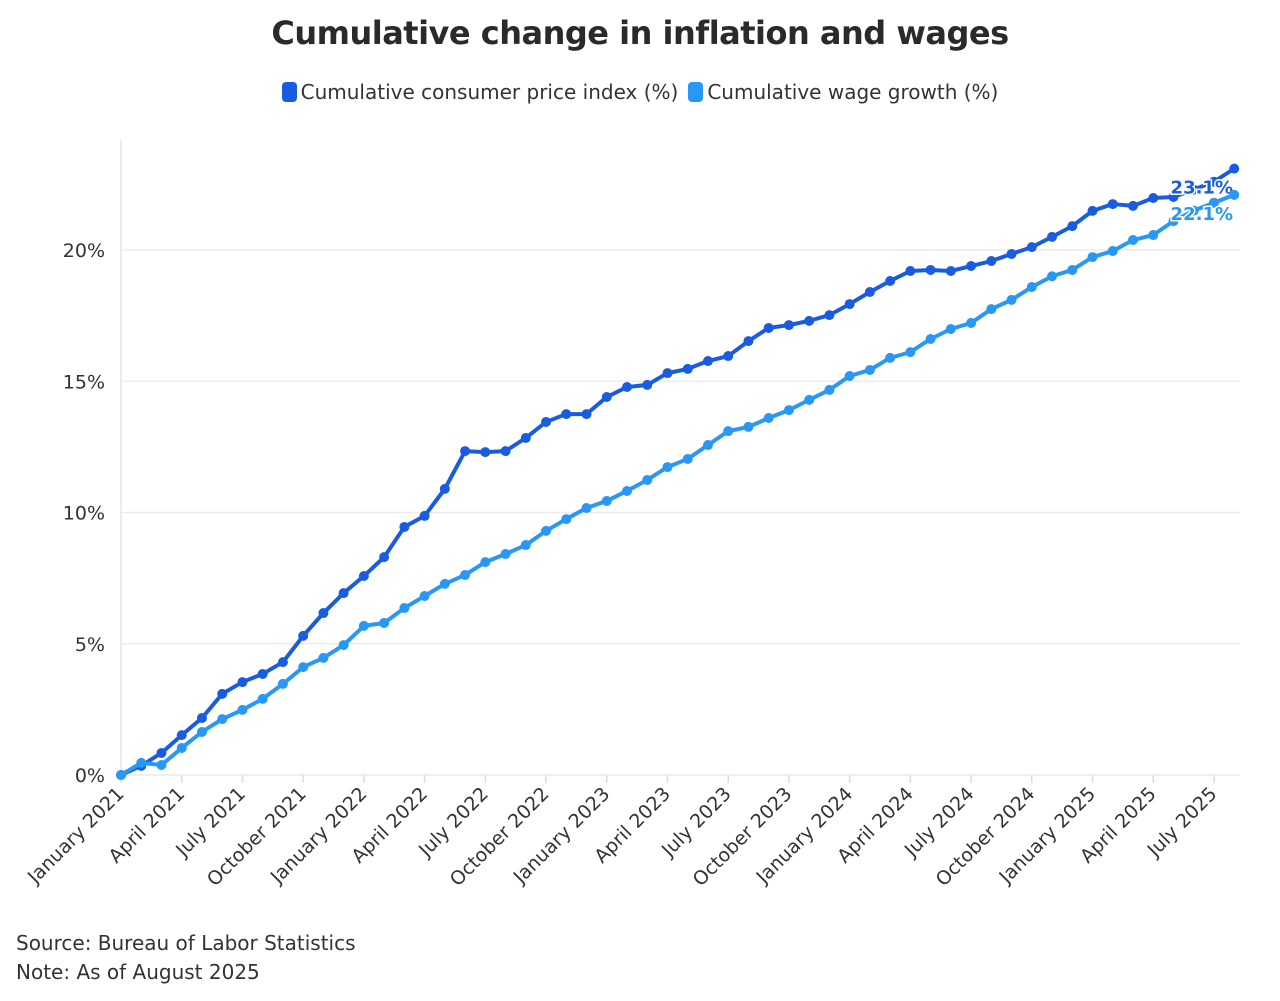 The image size is (1280, 1001). I want to click on y-tick-label: 15%, so click(84, 382).